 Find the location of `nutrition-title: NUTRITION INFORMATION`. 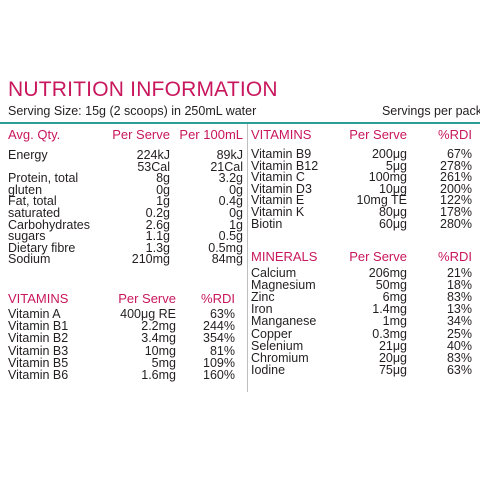

nutrition-title: NUTRITION INFORMATION is located at coordinates (143, 89).